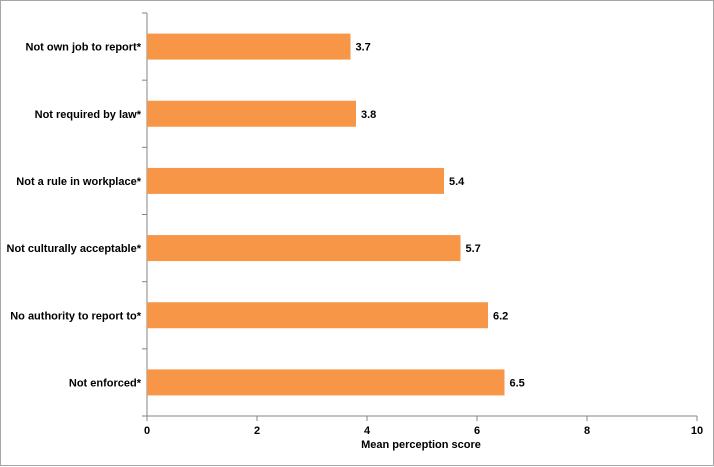 Image resolution: width=714 pixels, height=467 pixels. What do you see at coordinates (75, 316) in the screenshot?
I see `category-label: No authority to report to*` at bounding box center [75, 316].